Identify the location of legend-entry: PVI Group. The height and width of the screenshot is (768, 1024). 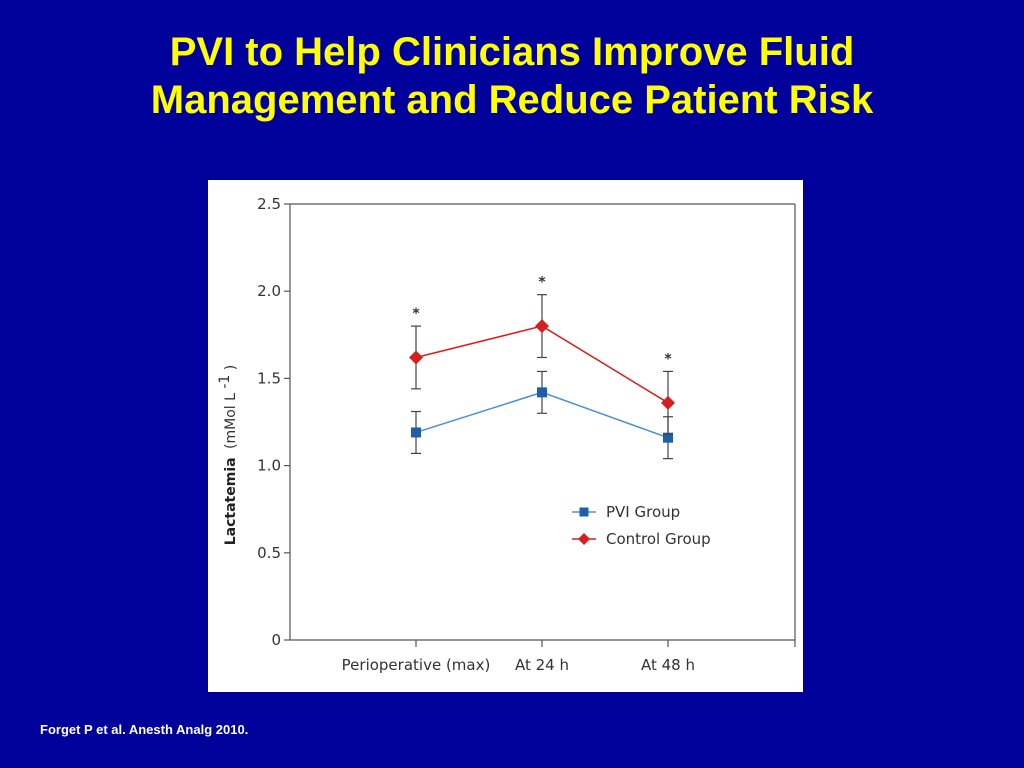
(626, 512).